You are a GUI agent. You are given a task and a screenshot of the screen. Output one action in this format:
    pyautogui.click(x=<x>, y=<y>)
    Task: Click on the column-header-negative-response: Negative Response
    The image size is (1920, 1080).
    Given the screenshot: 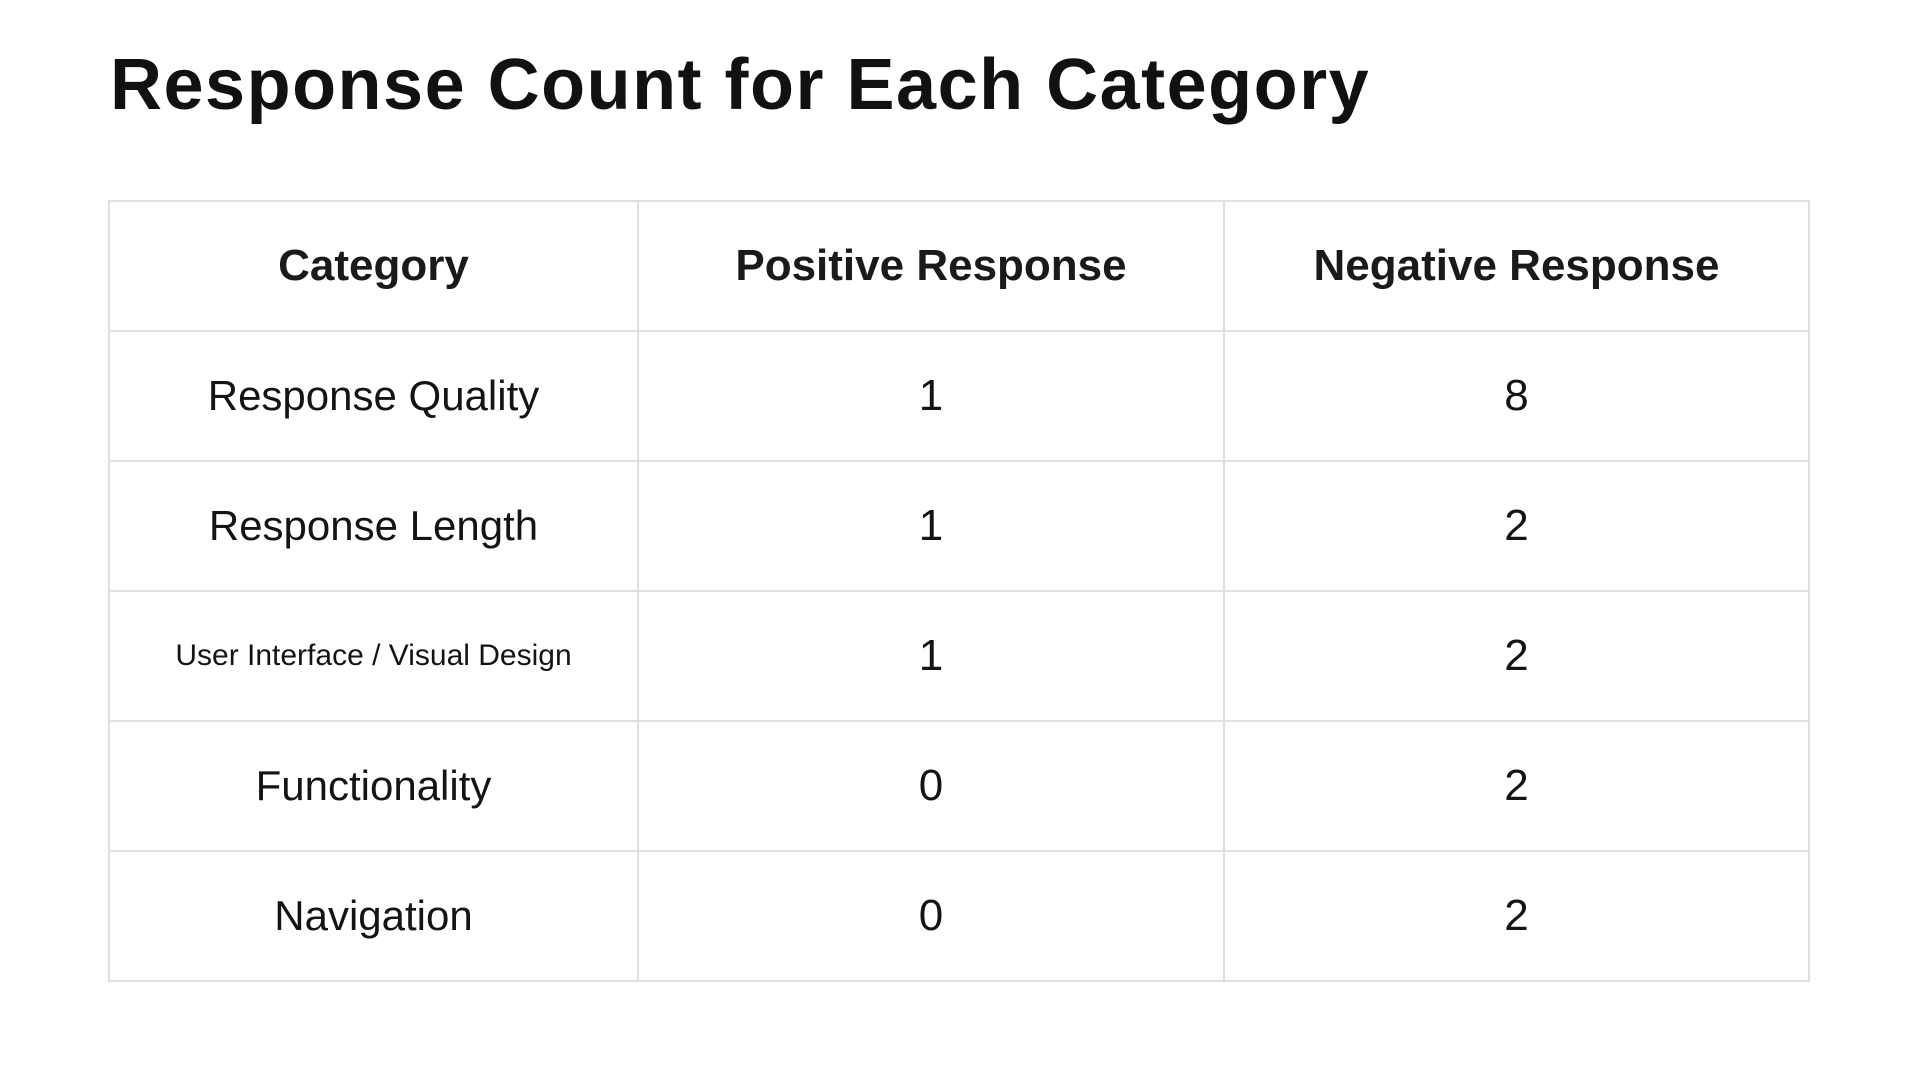 What is the action you would take?
    pyautogui.click(x=1516, y=266)
    